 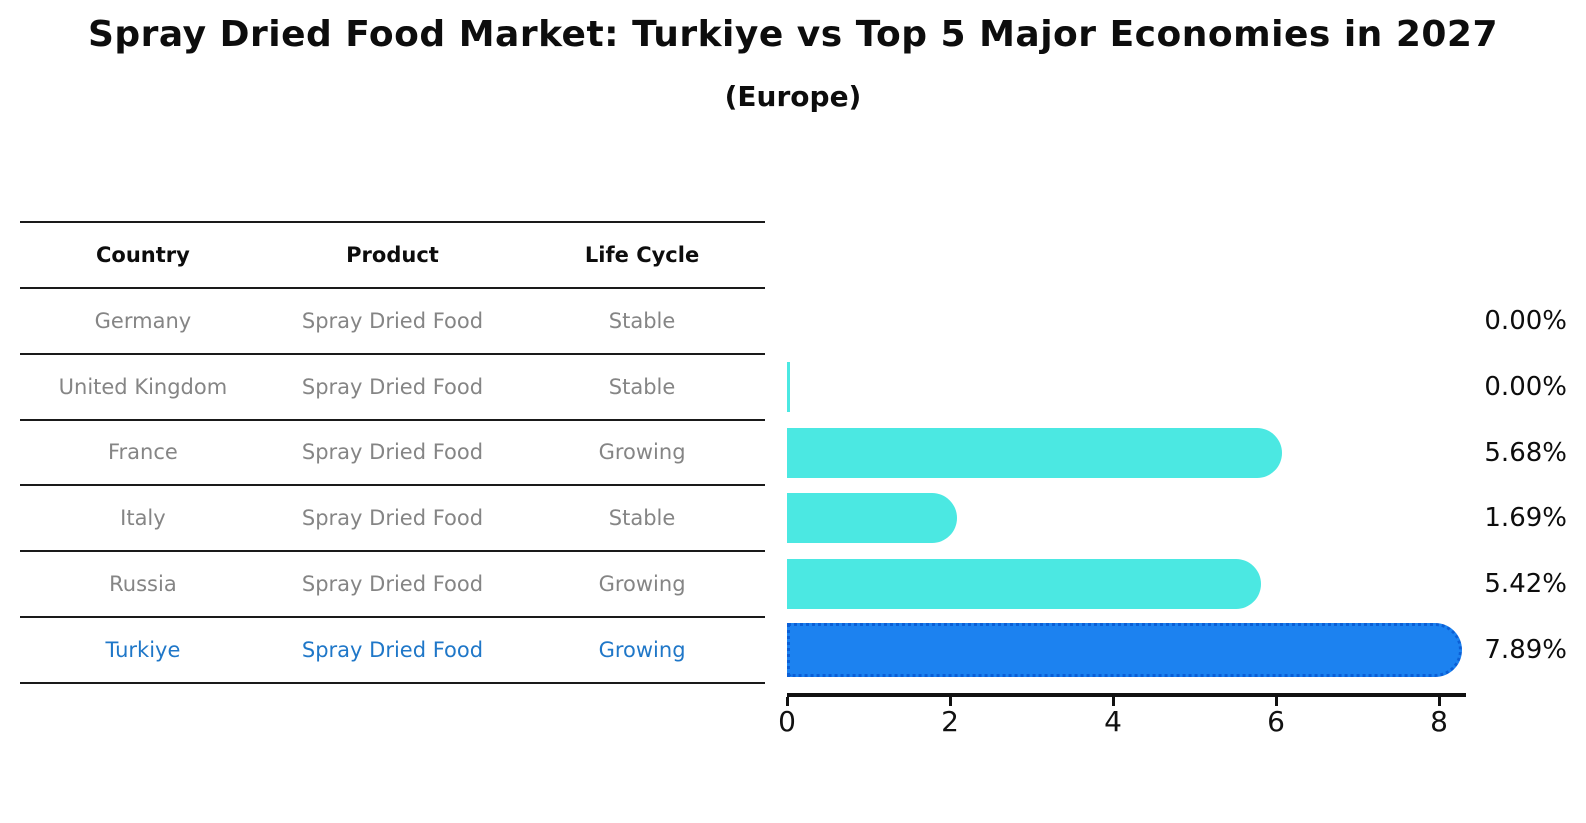 I want to click on x-axis-line, so click(x=1126, y=695).